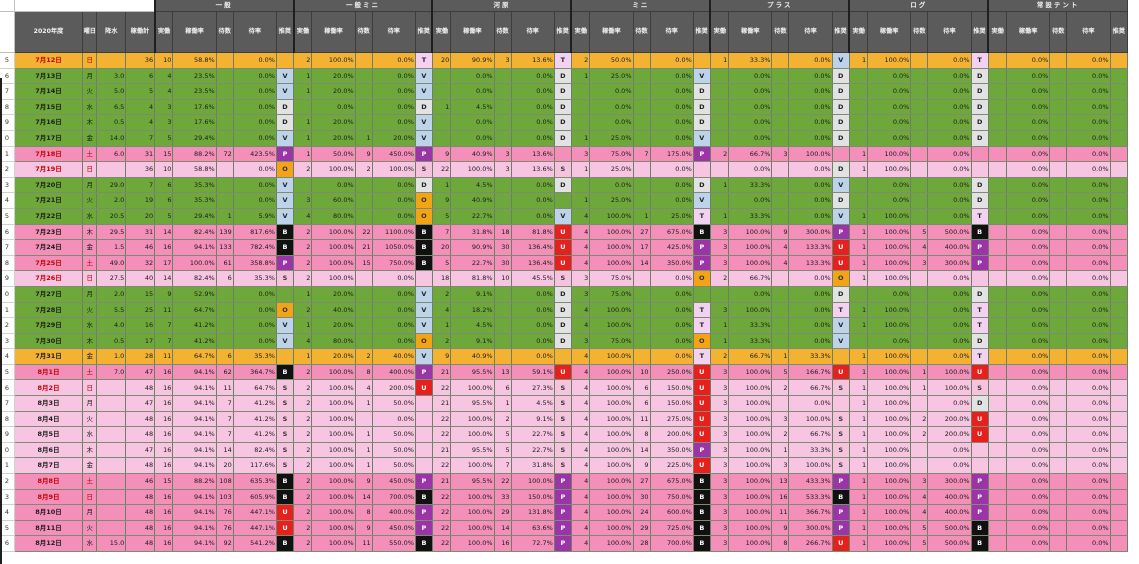 This screenshot has height=564, width=1139. What do you see at coordinates (194, 450) in the screenshot?
I see `rate-cell: 94.1%` at bounding box center [194, 450].